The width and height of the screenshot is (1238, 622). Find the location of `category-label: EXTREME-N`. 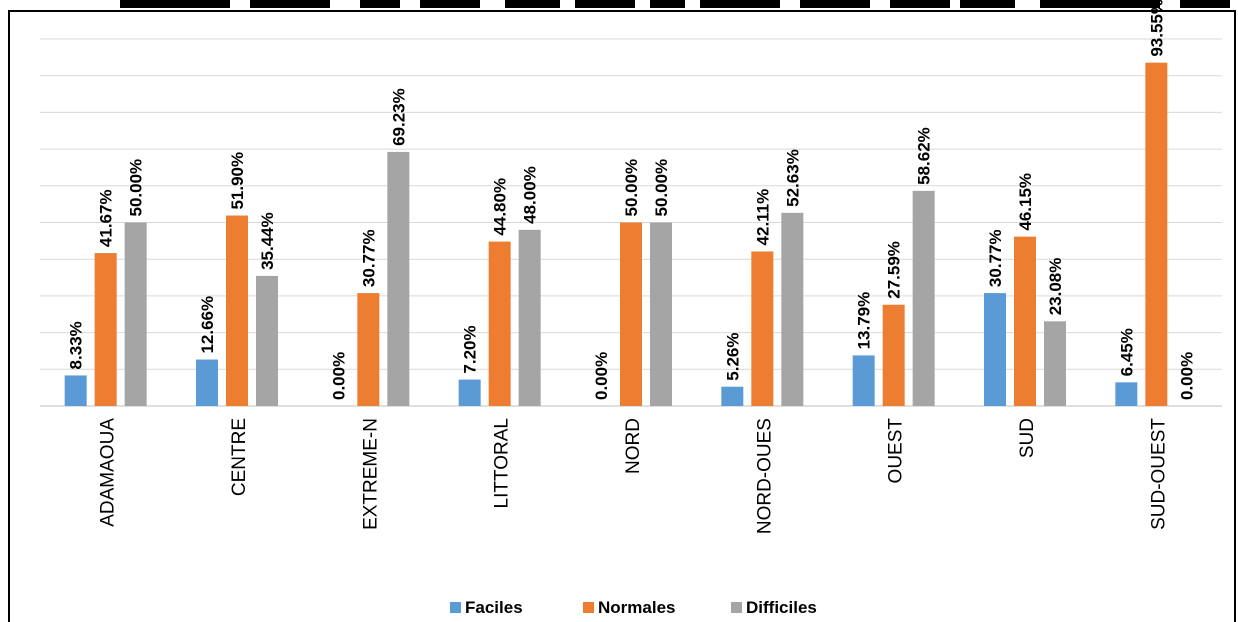

category-label: EXTREME-N is located at coordinates (370, 474).